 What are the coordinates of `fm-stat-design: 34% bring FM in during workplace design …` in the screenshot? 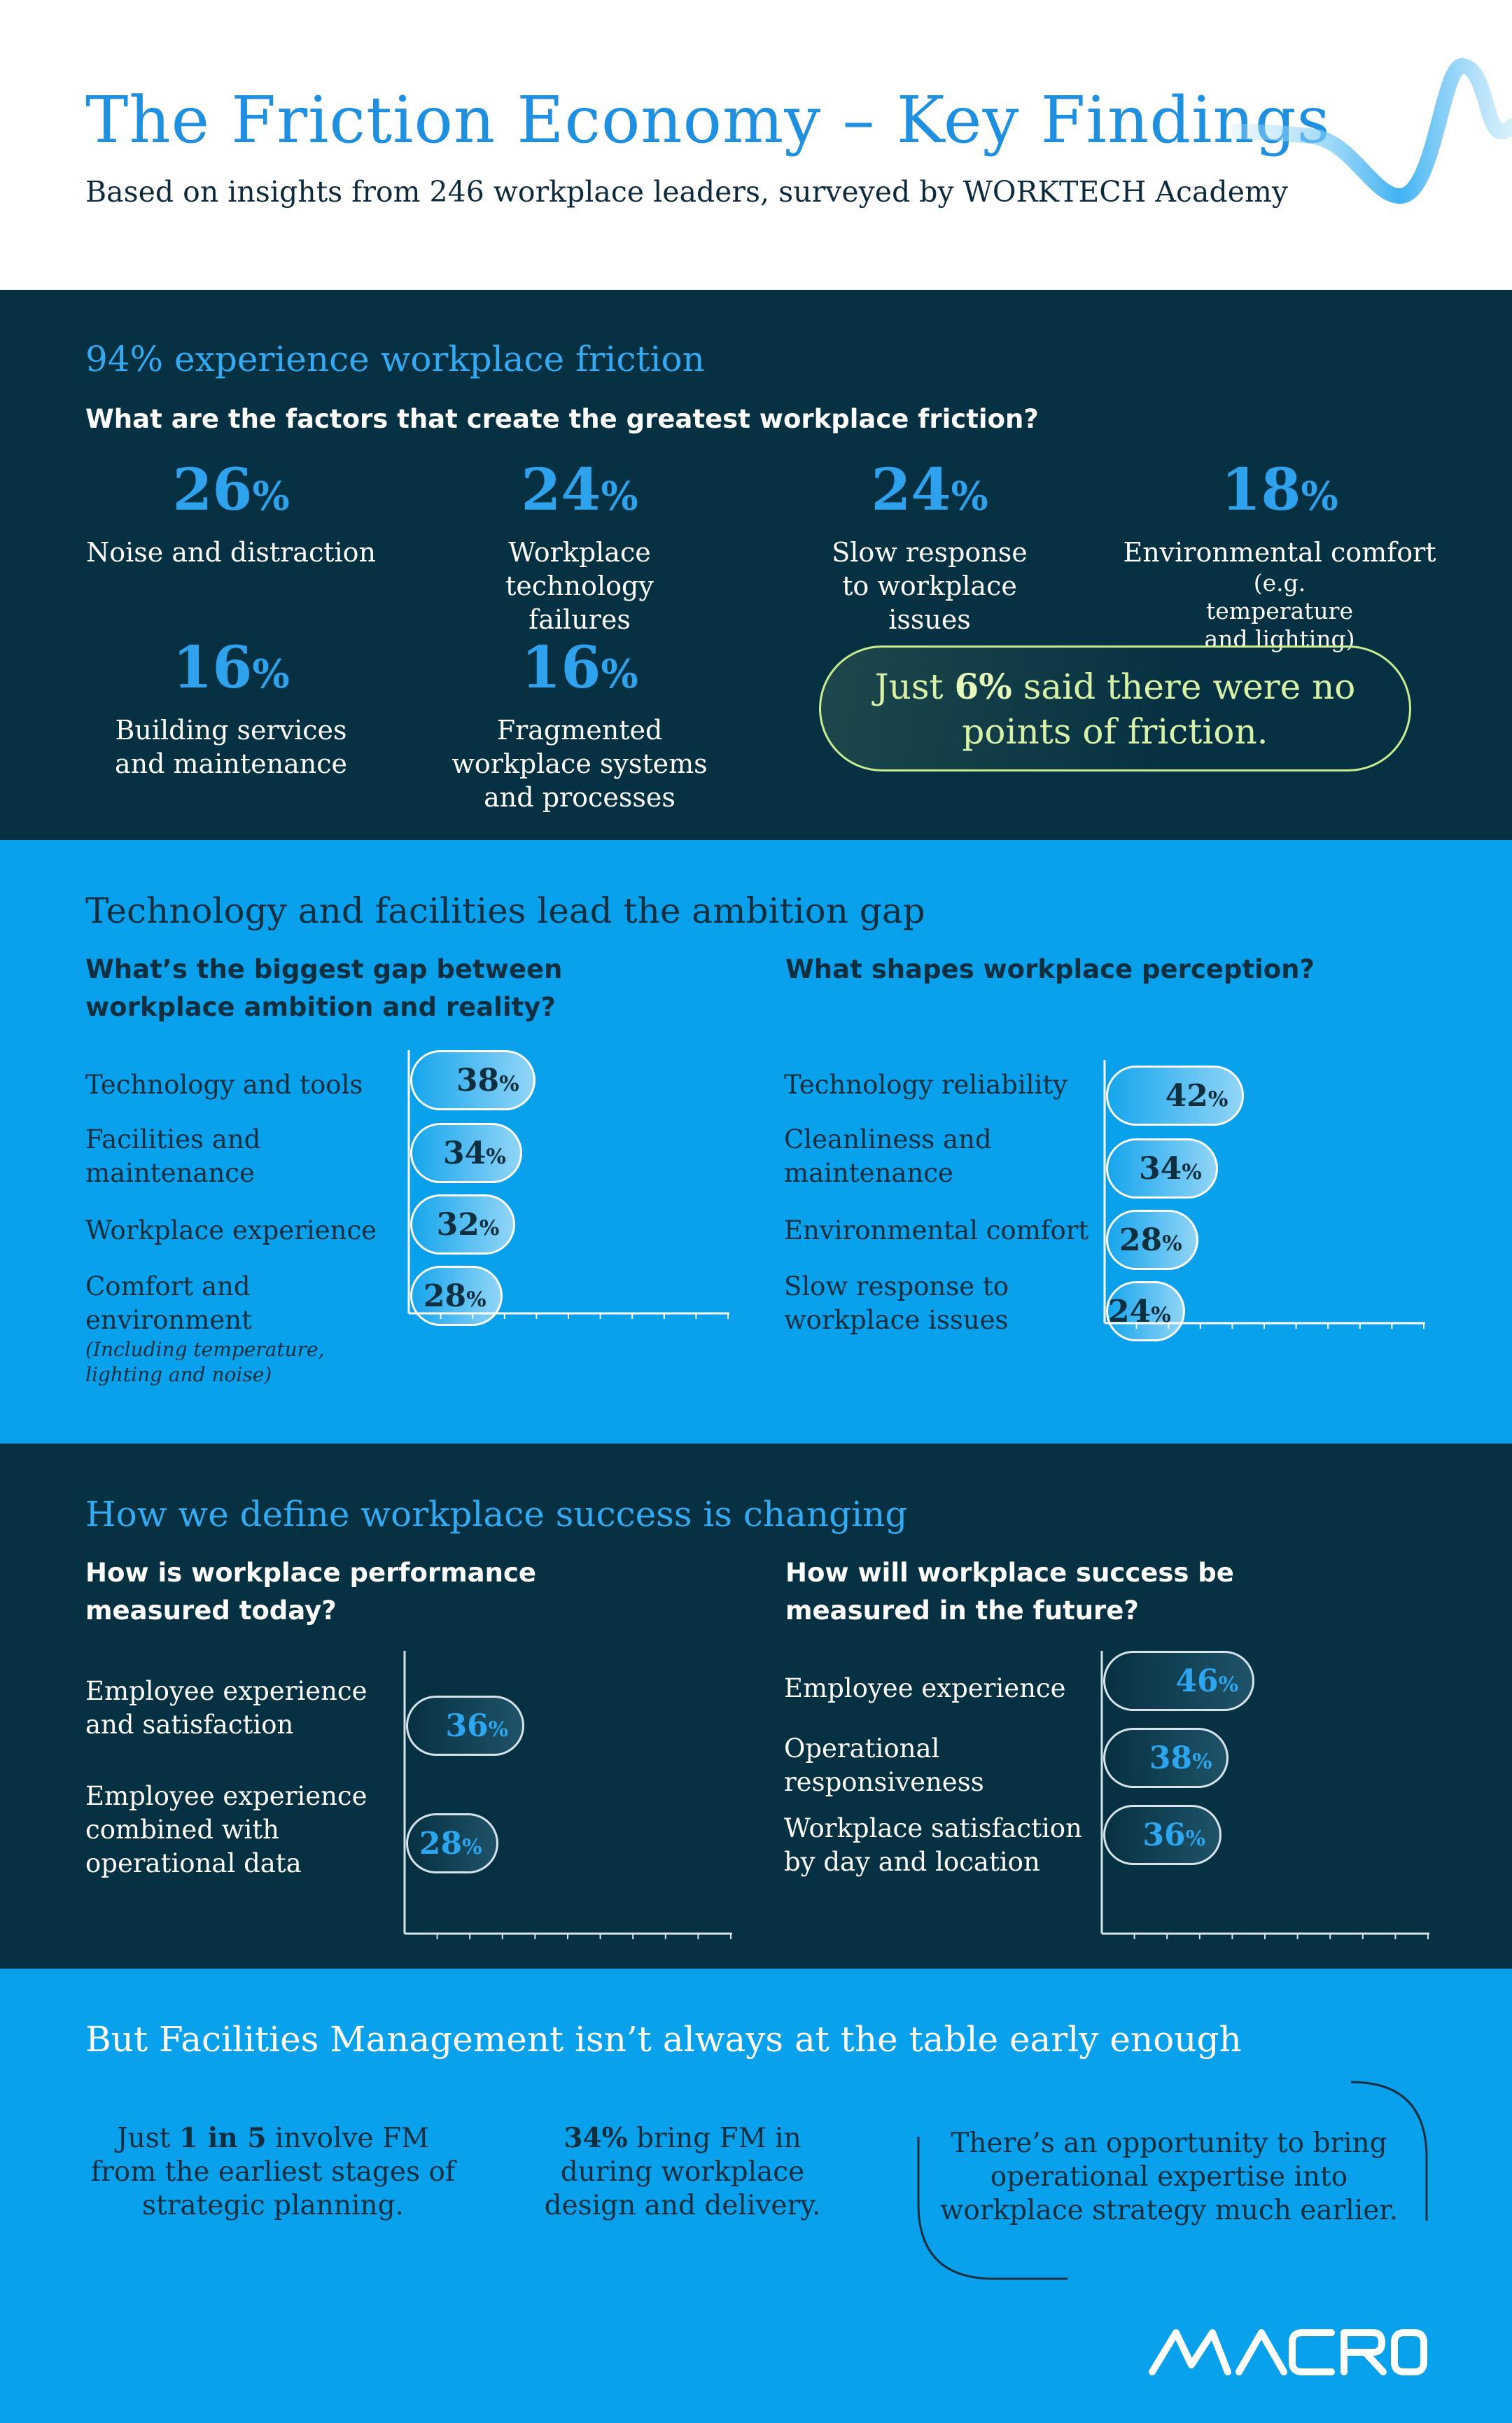 It's located at (682, 2171).